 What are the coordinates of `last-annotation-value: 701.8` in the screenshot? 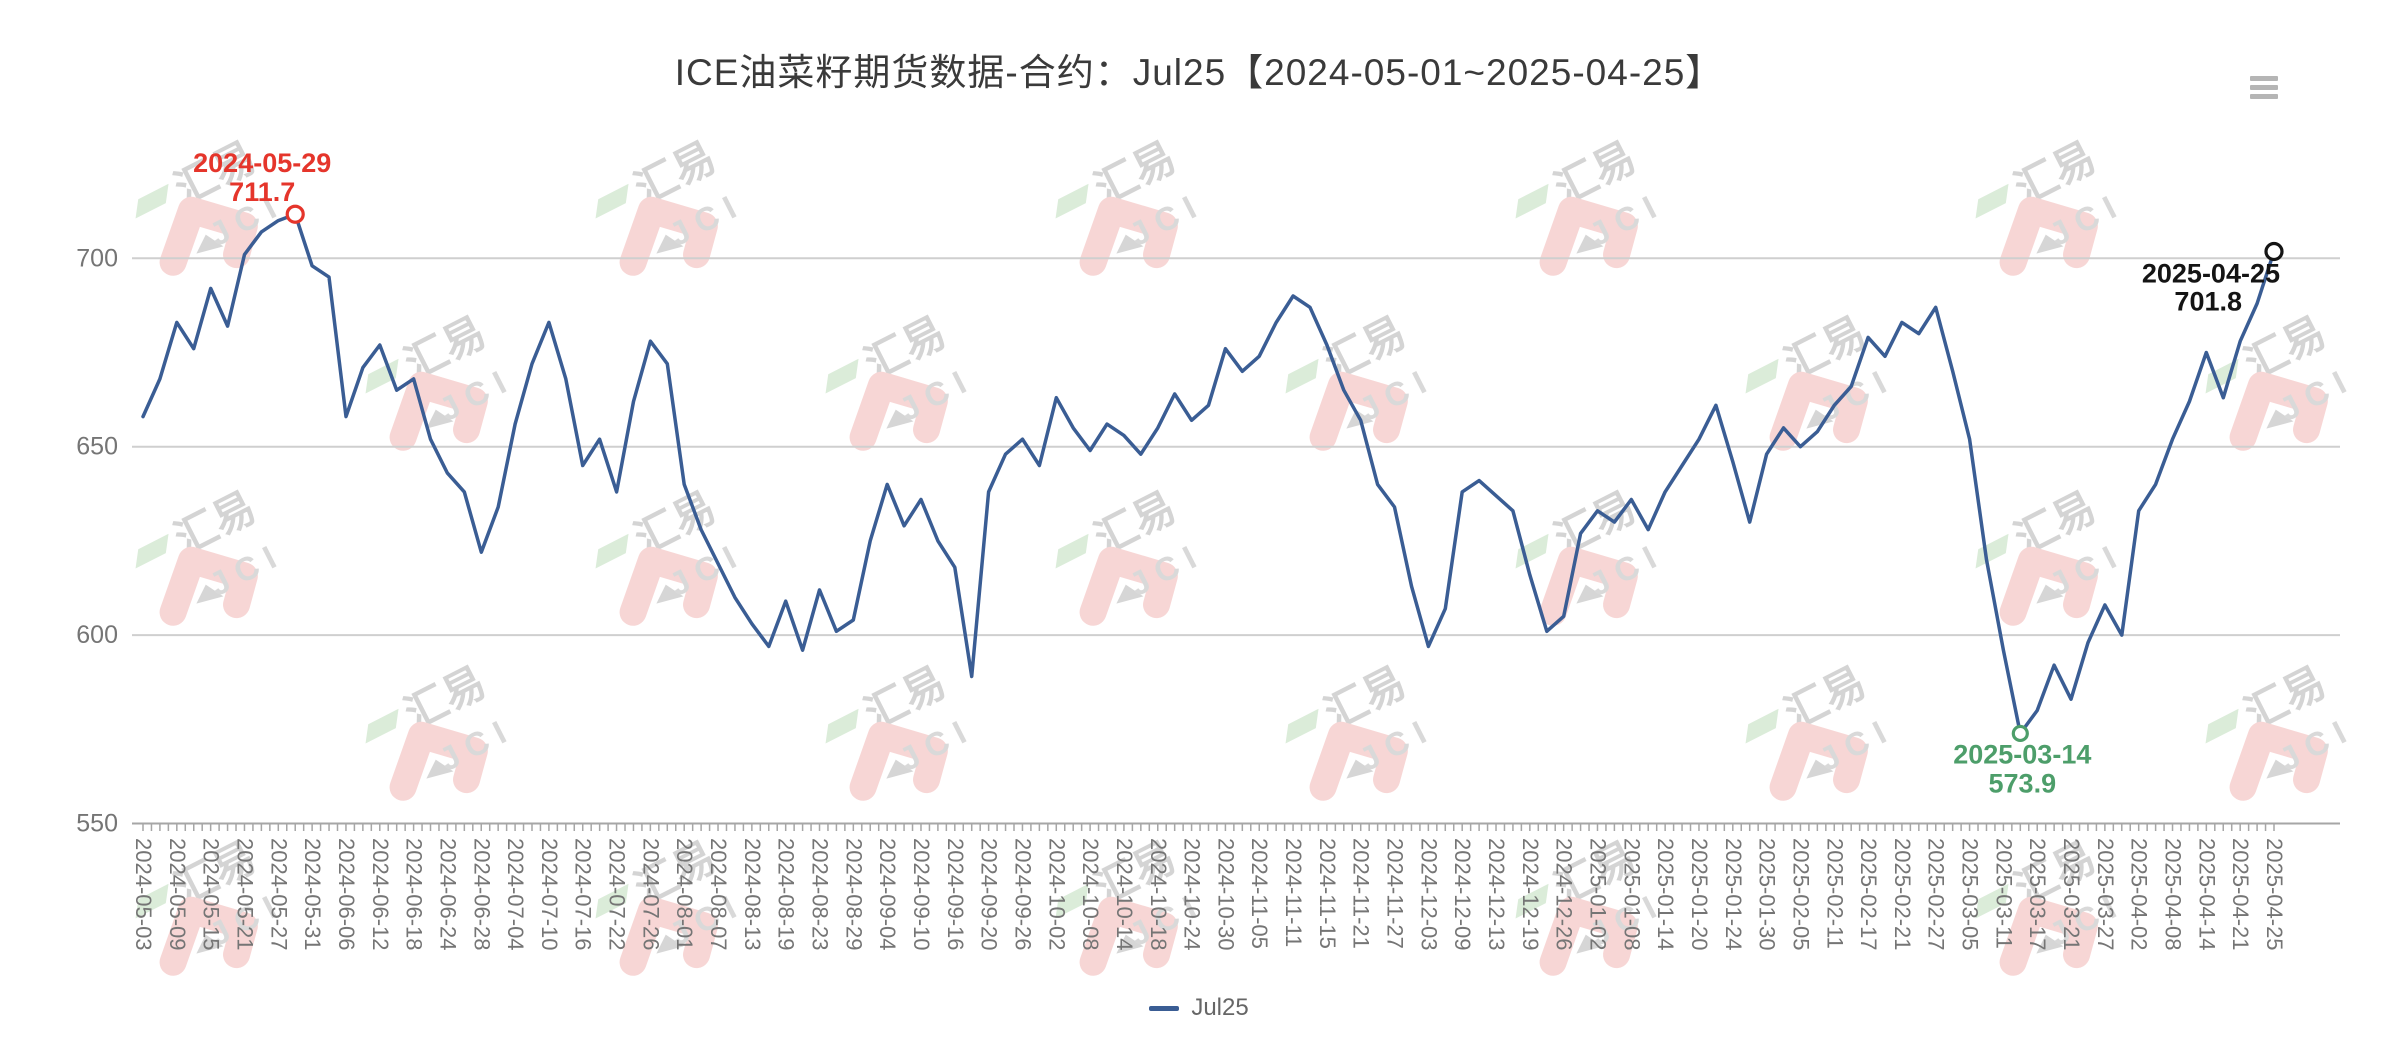 It's located at (2208, 302).